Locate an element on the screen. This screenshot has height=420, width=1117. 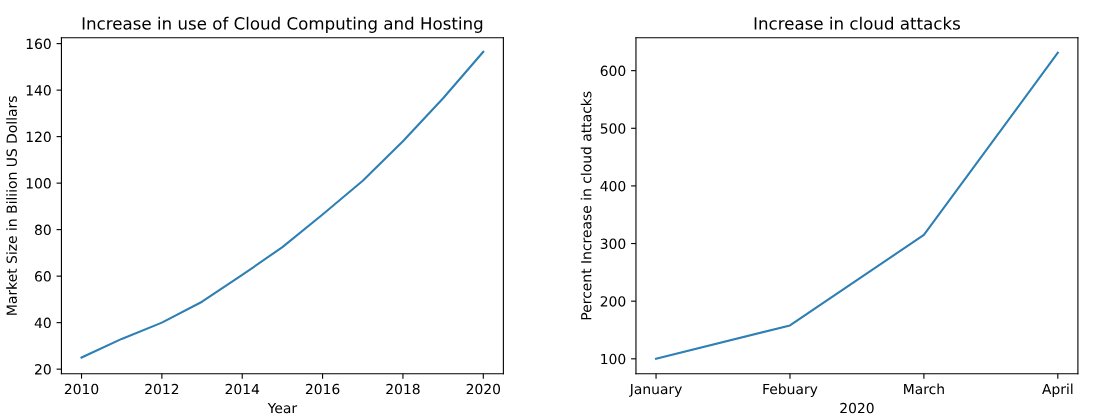
x-tick-label: March is located at coordinates (924, 389).